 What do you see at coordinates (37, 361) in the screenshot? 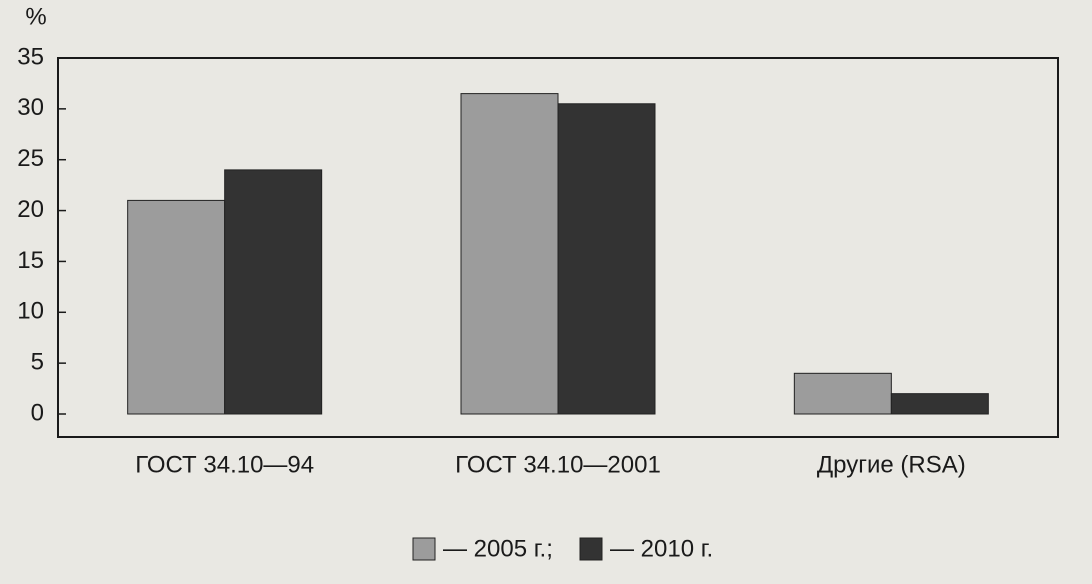
I see `y-tick-label: 5` at bounding box center [37, 361].